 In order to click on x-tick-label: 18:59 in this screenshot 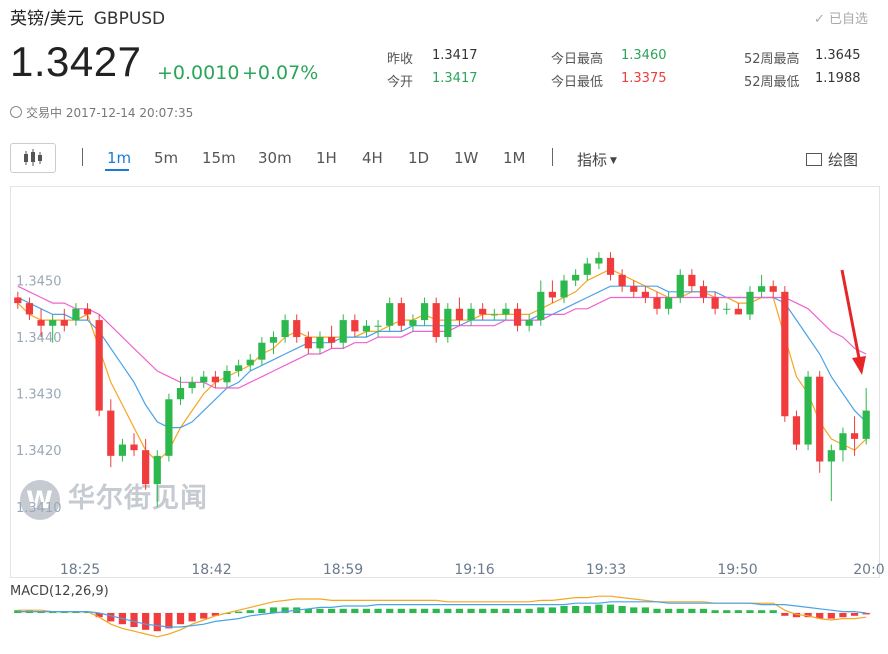, I will do `click(343, 570)`.